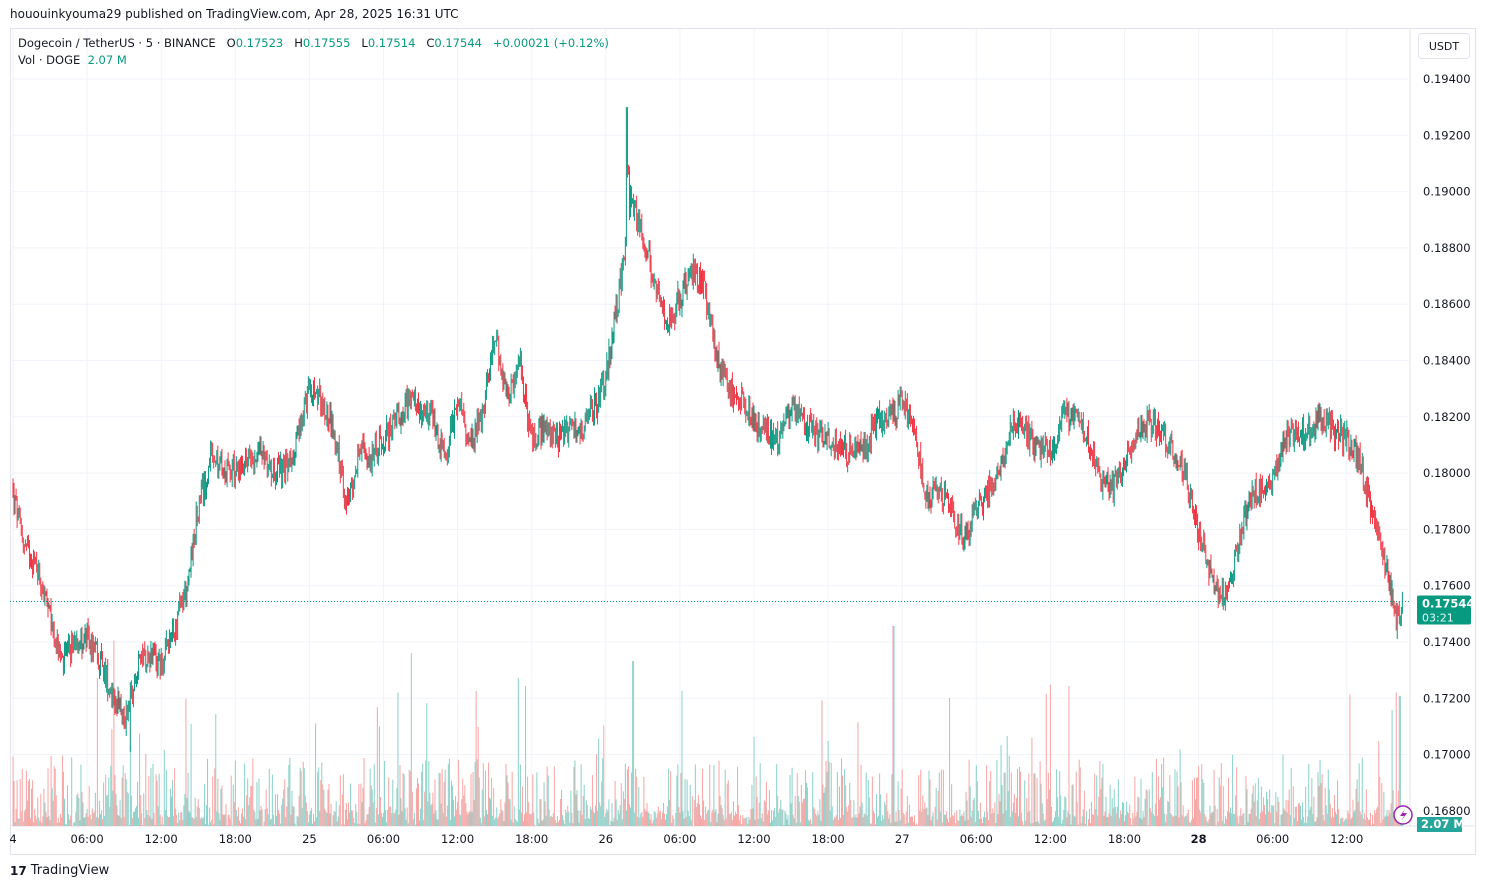 This screenshot has height=889, width=1486. I want to click on symbol-title: Dogecoin / TetherUS · 5 · BINANCE, so click(117, 43).